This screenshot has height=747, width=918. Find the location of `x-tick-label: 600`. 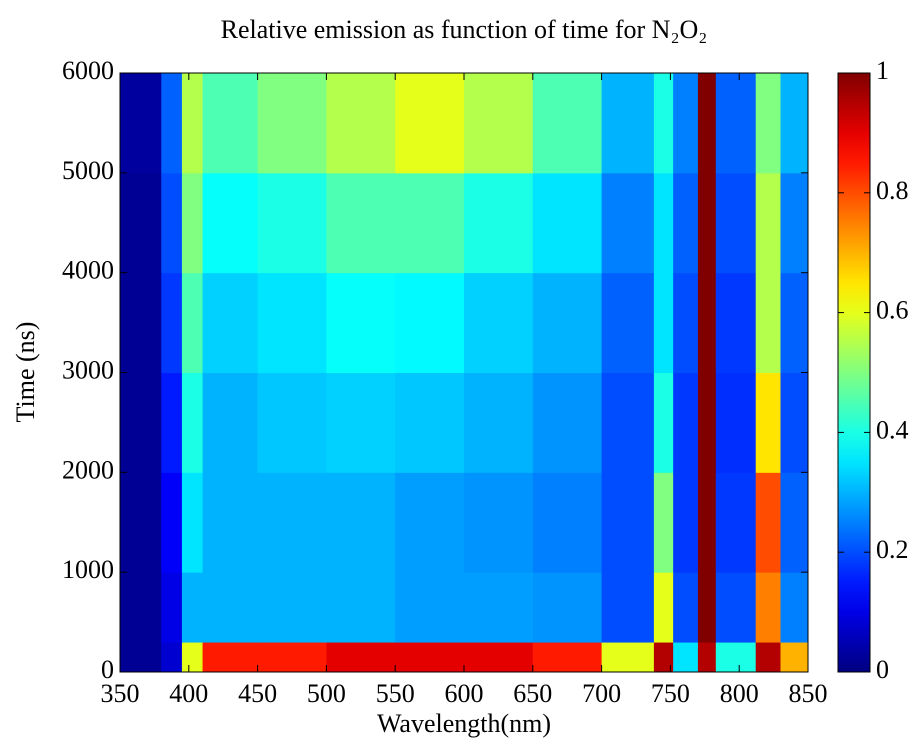

x-tick-label: 600 is located at coordinates (464, 693).